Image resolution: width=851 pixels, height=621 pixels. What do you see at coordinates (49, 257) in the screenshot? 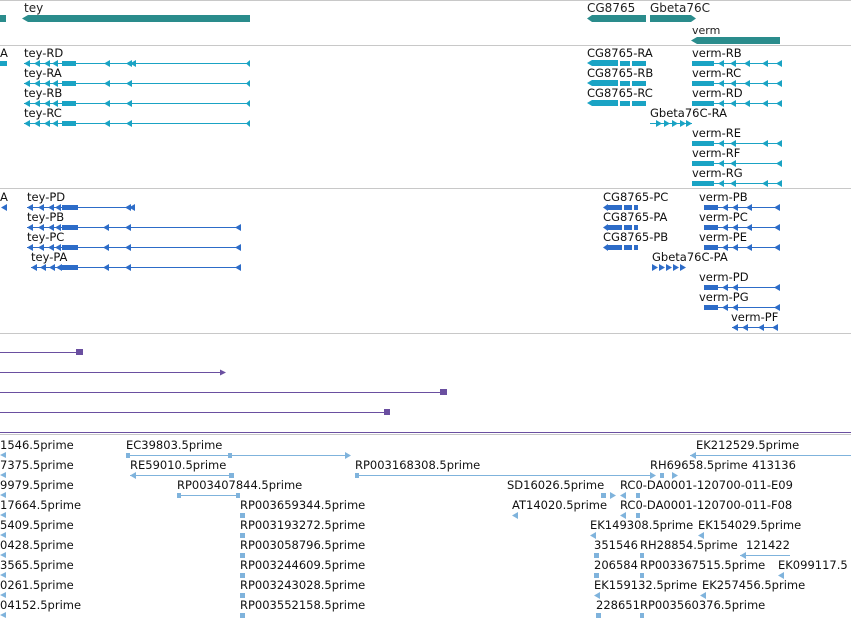
I see `protein-label: tey-PA` at bounding box center [49, 257].